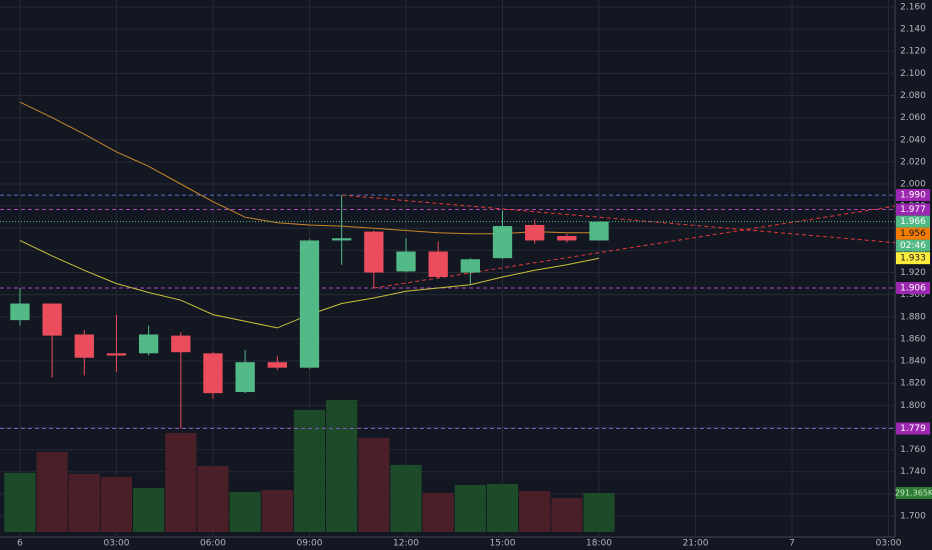 The height and width of the screenshot is (550, 932). Describe the element at coordinates (213, 544) in the screenshot. I see `x-tick-label: 06:00` at that location.